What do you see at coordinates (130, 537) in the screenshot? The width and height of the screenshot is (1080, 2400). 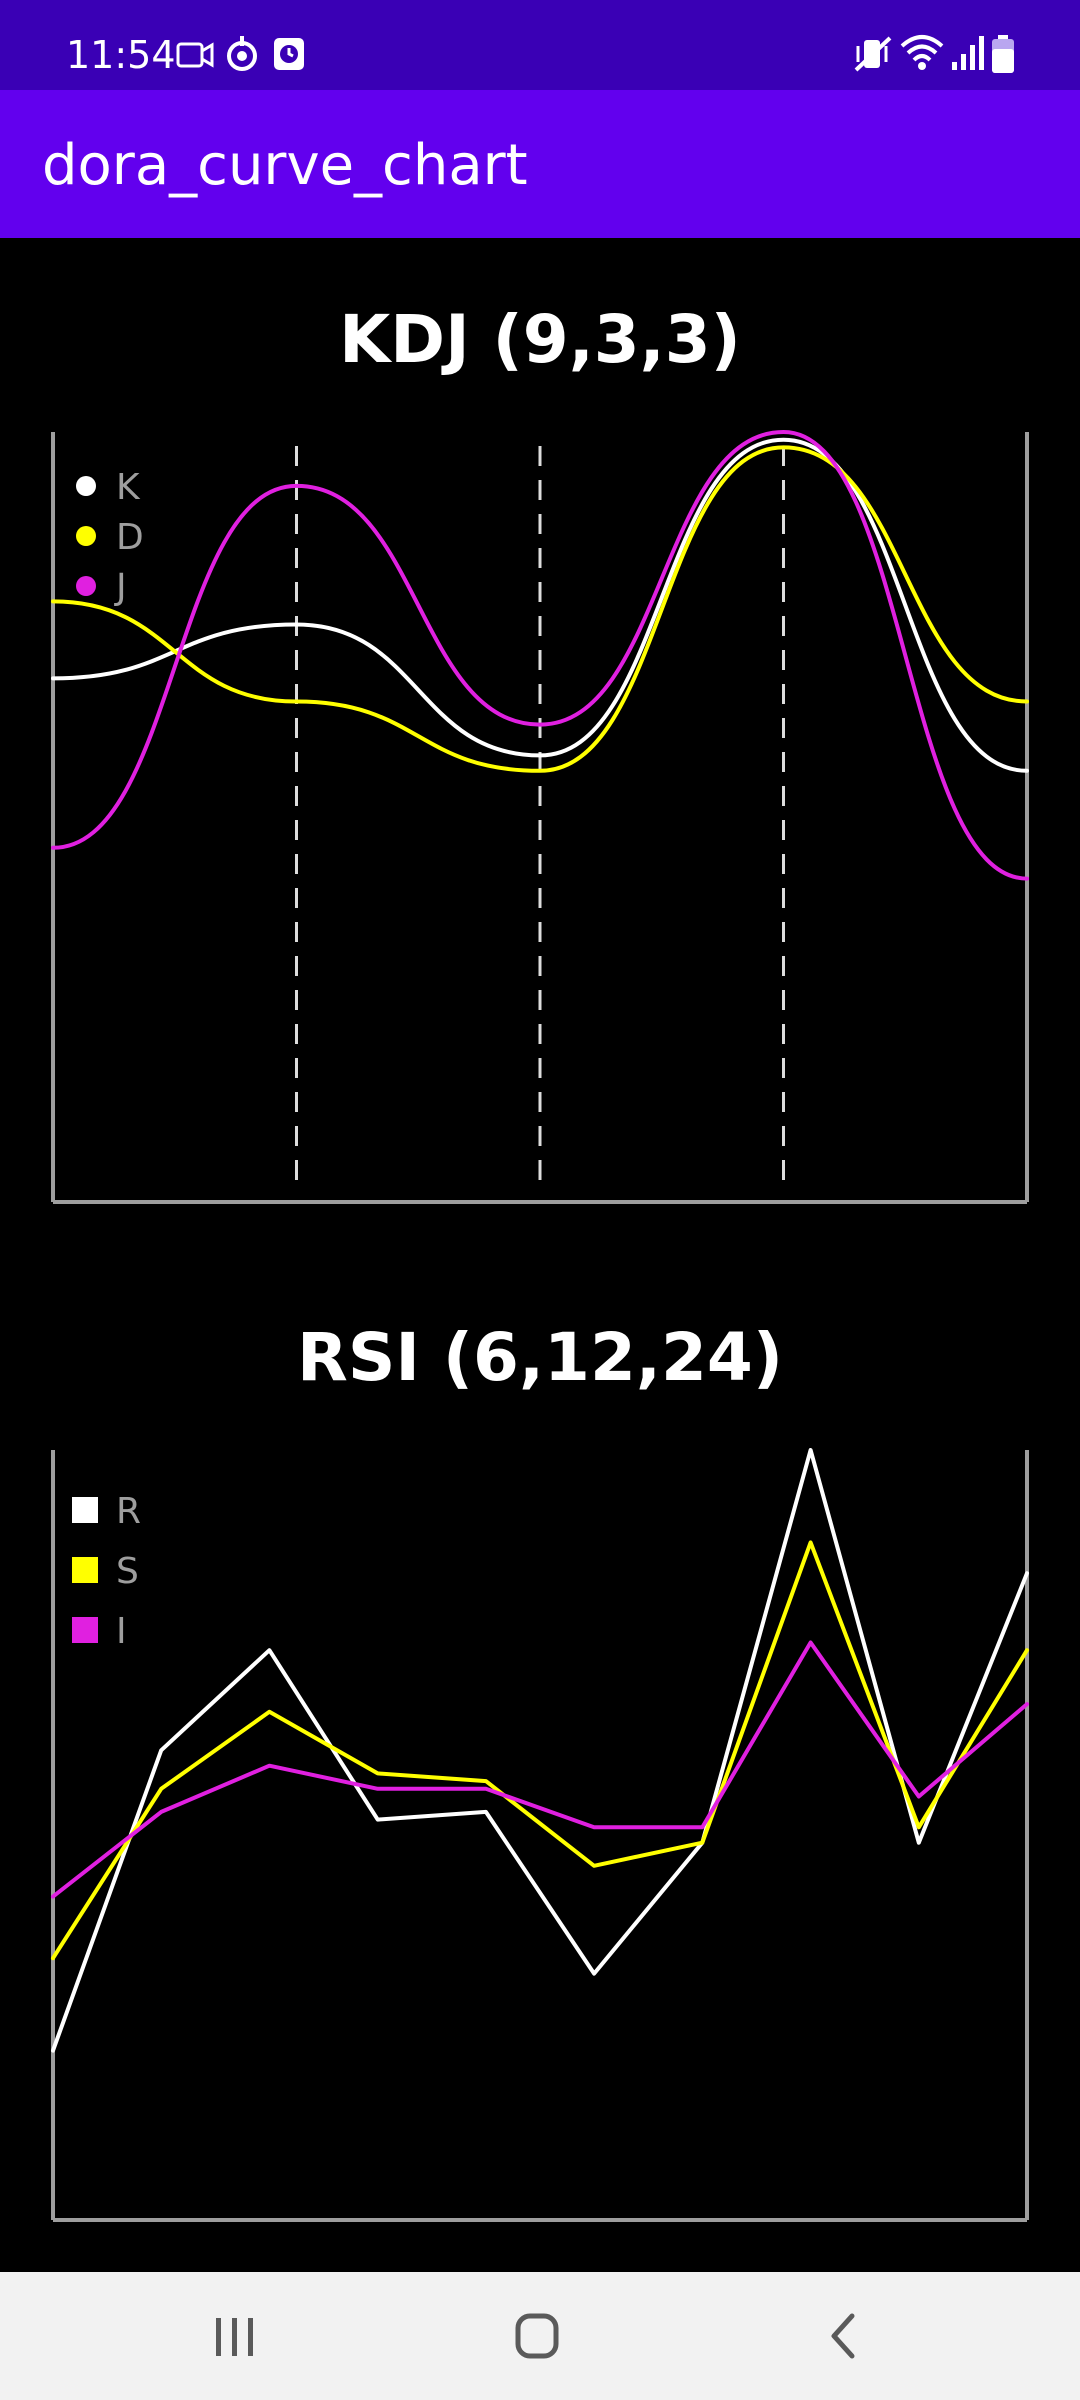 I see `chart-0-legend-label-D: D` at bounding box center [130, 537].